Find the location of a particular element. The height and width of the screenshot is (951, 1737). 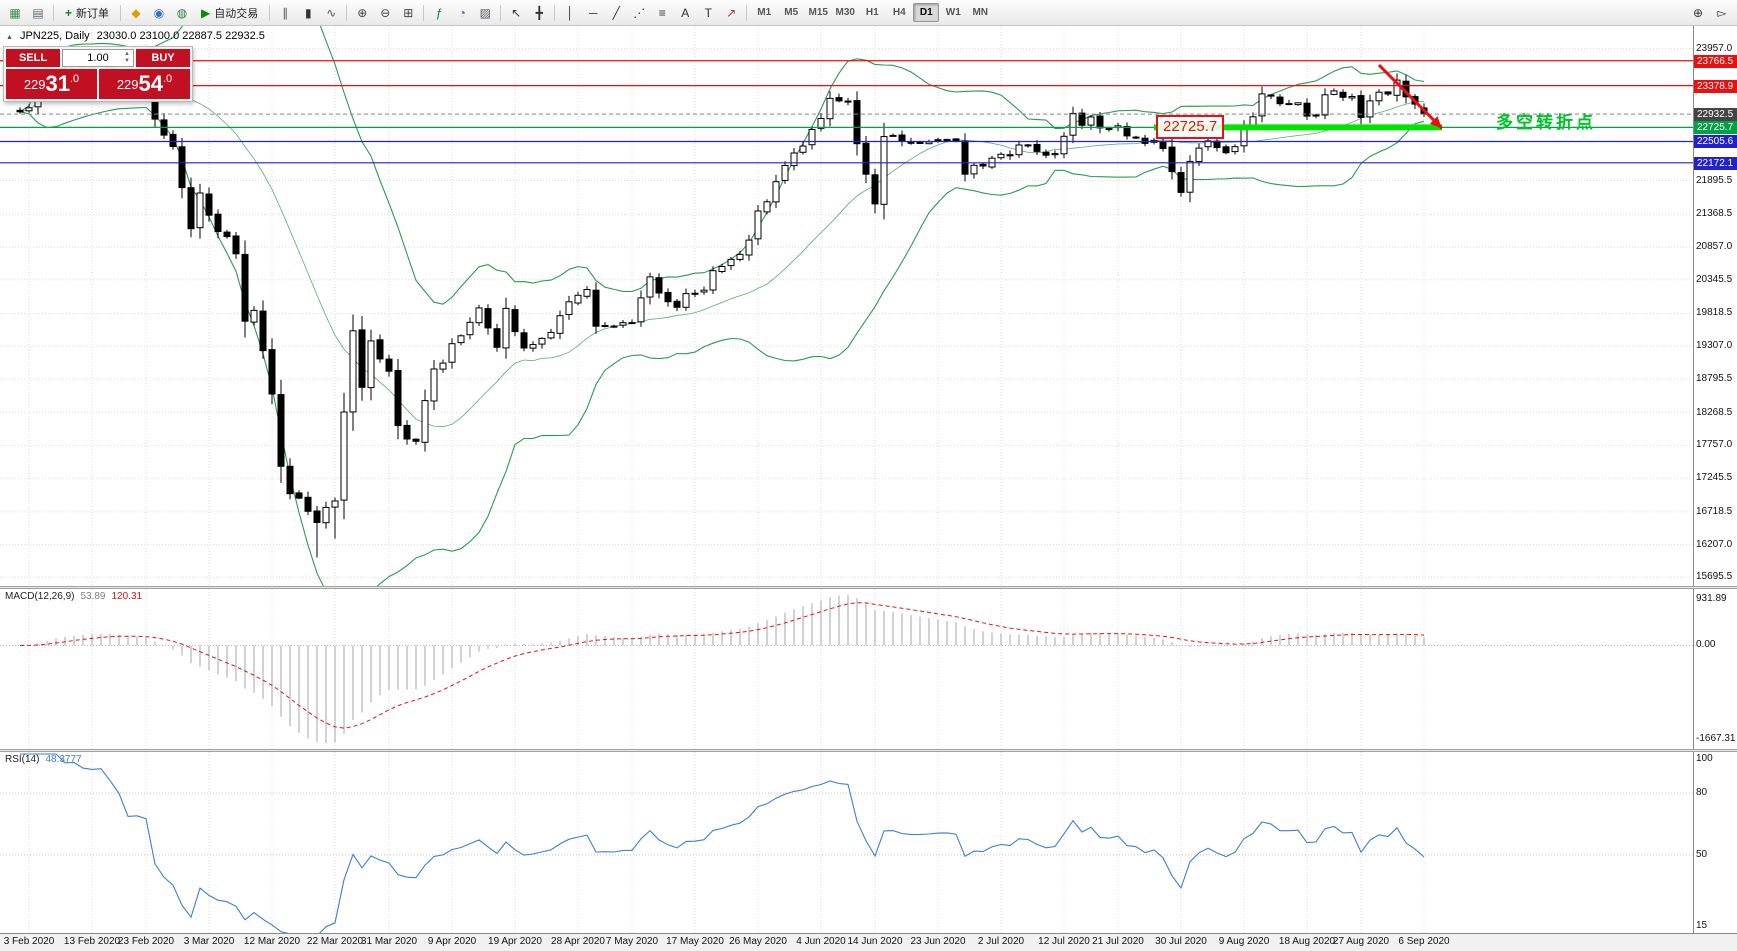

candles-icon: ▮ is located at coordinates (308, 12).